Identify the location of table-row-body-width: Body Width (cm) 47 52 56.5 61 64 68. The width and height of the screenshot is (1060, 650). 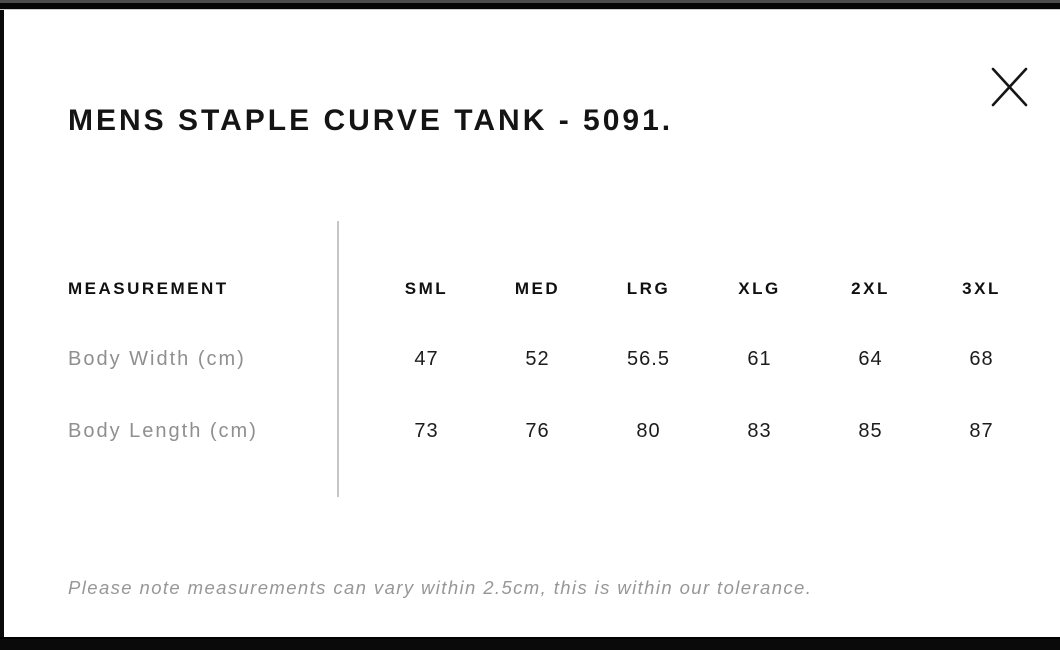
(552, 359).